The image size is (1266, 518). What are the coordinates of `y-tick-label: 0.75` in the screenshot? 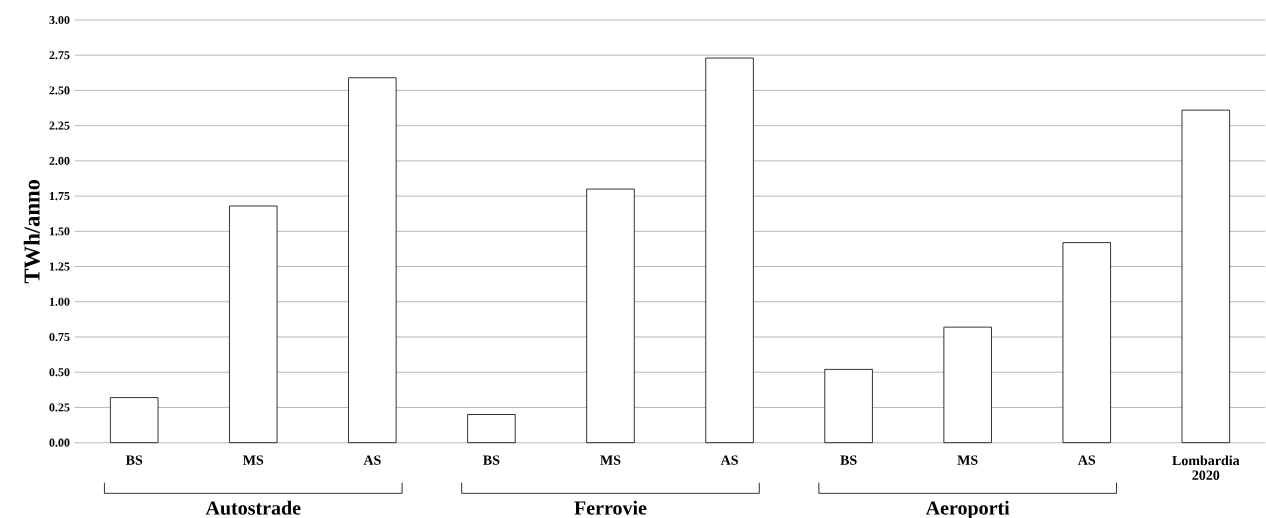 It's located at (59, 337).